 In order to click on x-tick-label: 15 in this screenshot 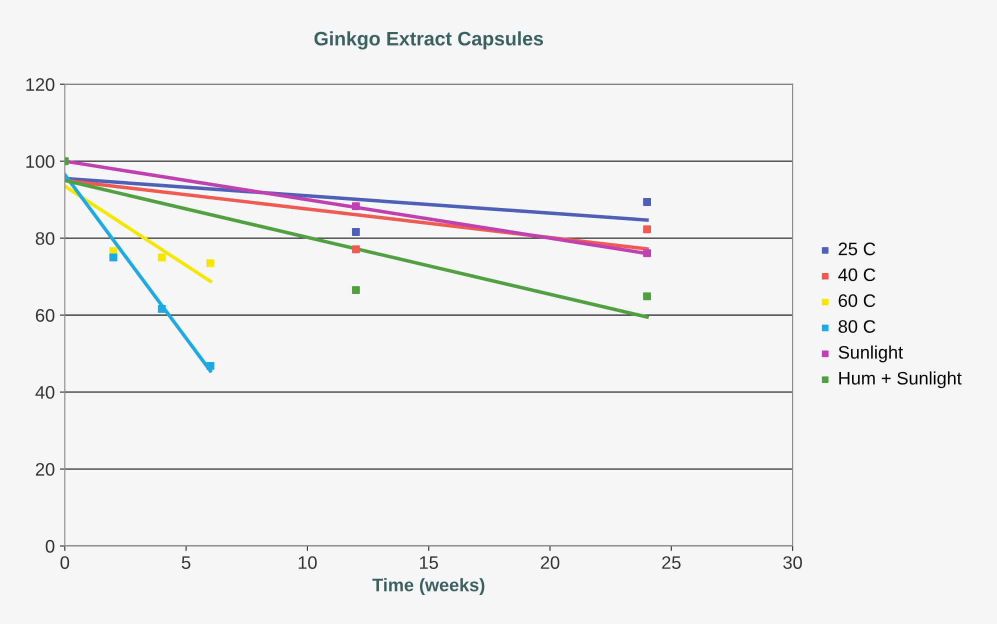, I will do `click(429, 562)`.